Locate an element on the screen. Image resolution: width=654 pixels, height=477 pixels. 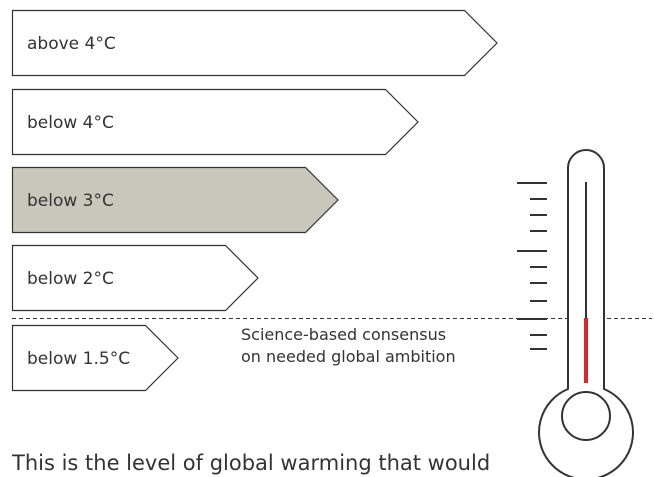
thermometer-scale-ticks is located at coordinates (532, 266).